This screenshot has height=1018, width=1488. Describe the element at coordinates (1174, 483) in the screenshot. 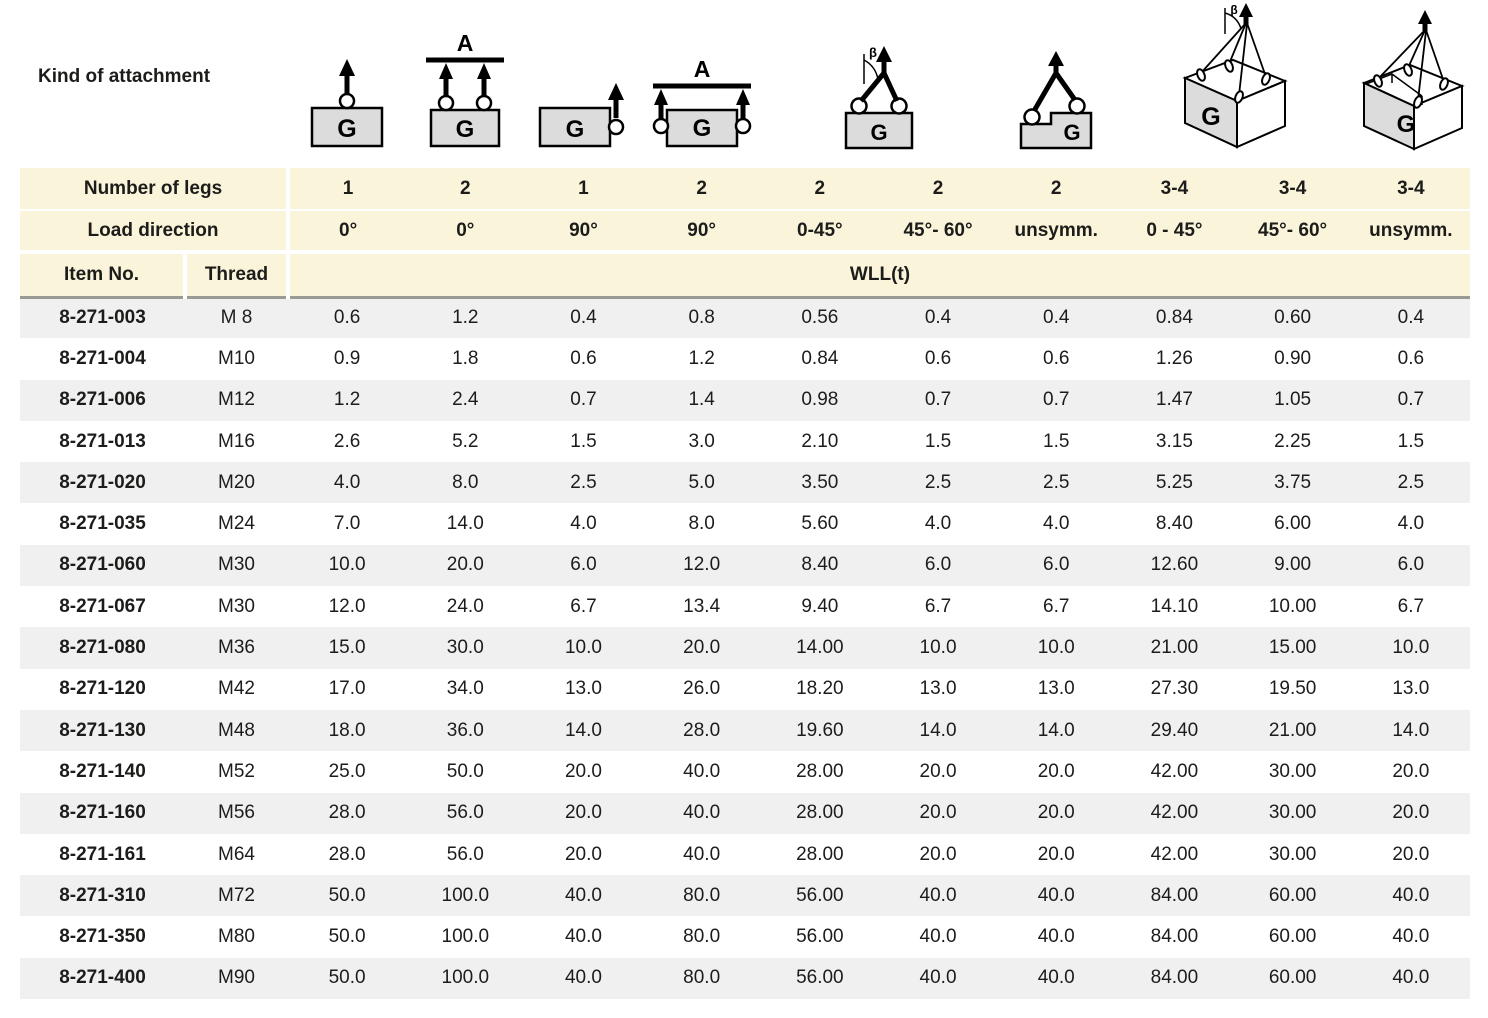

I see `wll-cell: 5.25` at that location.